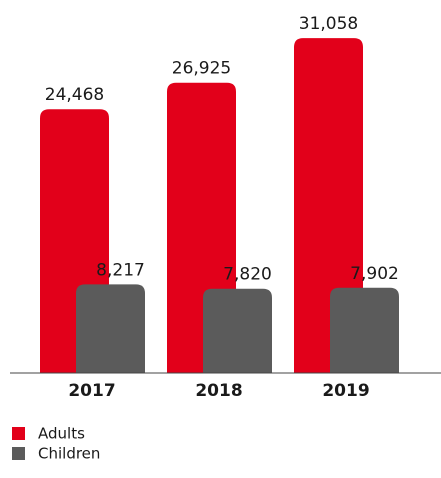  What do you see at coordinates (374, 274) in the screenshot?
I see `value-label: 7,902` at bounding box center [374, 274].